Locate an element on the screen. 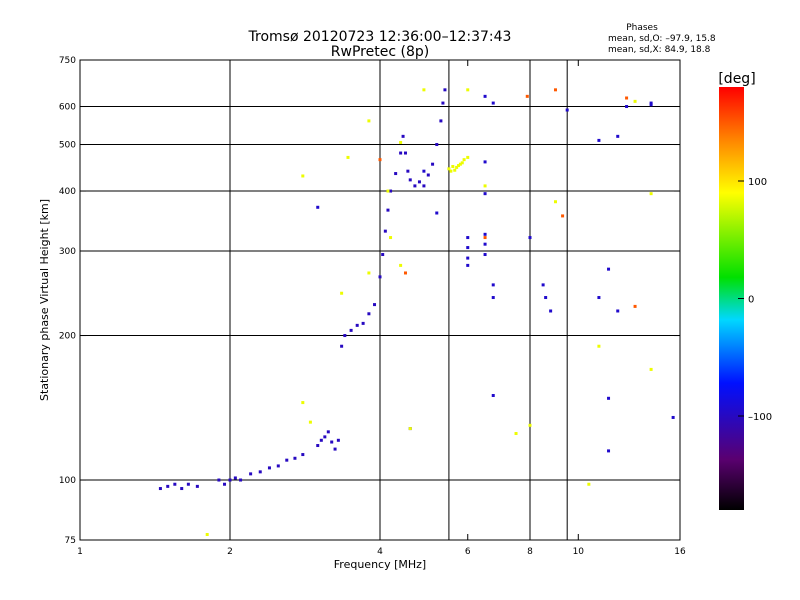  y-tick-label: 600 is located at coordinates (67, 108).